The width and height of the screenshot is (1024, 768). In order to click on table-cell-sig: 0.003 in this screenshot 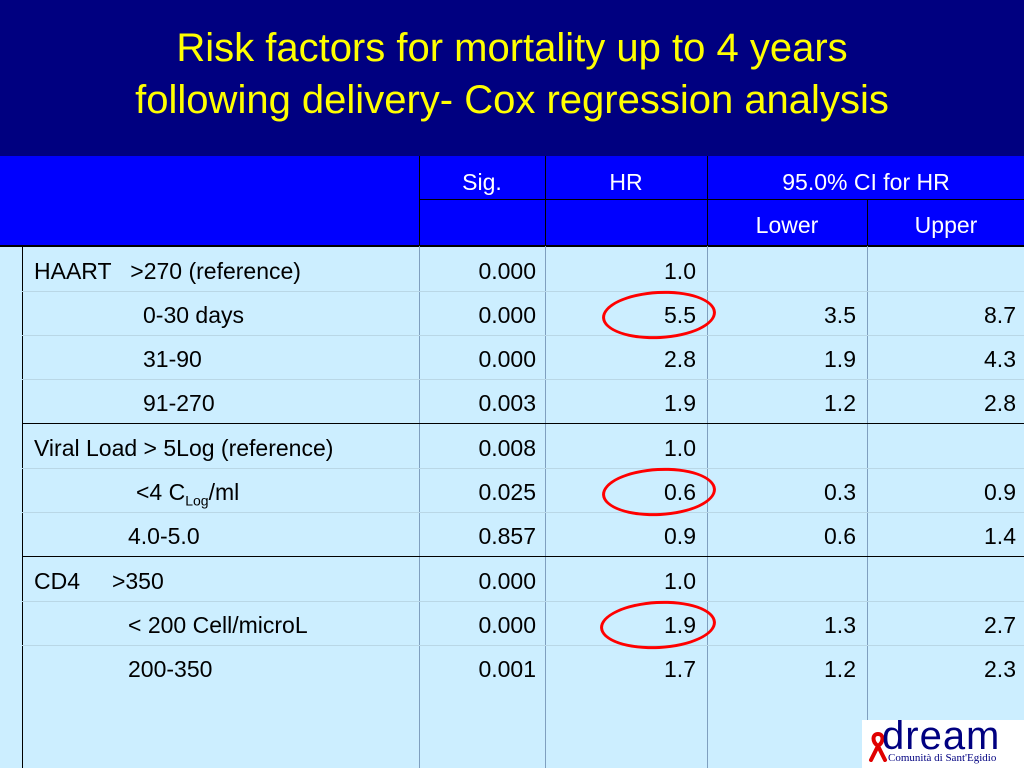, I will do `click(507, 403)`.